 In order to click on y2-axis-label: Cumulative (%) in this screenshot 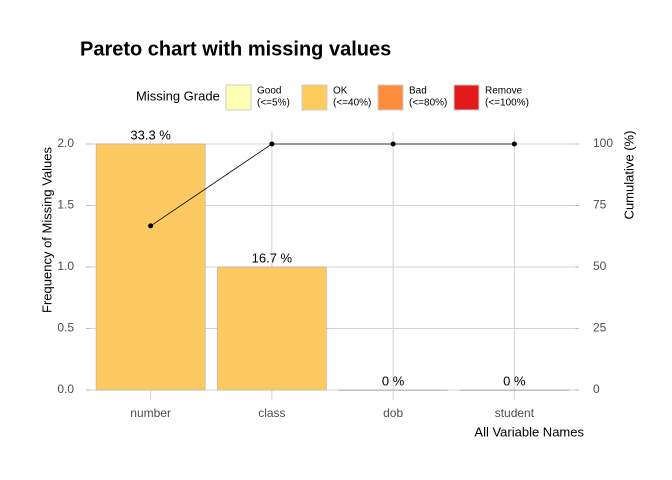, I will do `click(628, 175)`.